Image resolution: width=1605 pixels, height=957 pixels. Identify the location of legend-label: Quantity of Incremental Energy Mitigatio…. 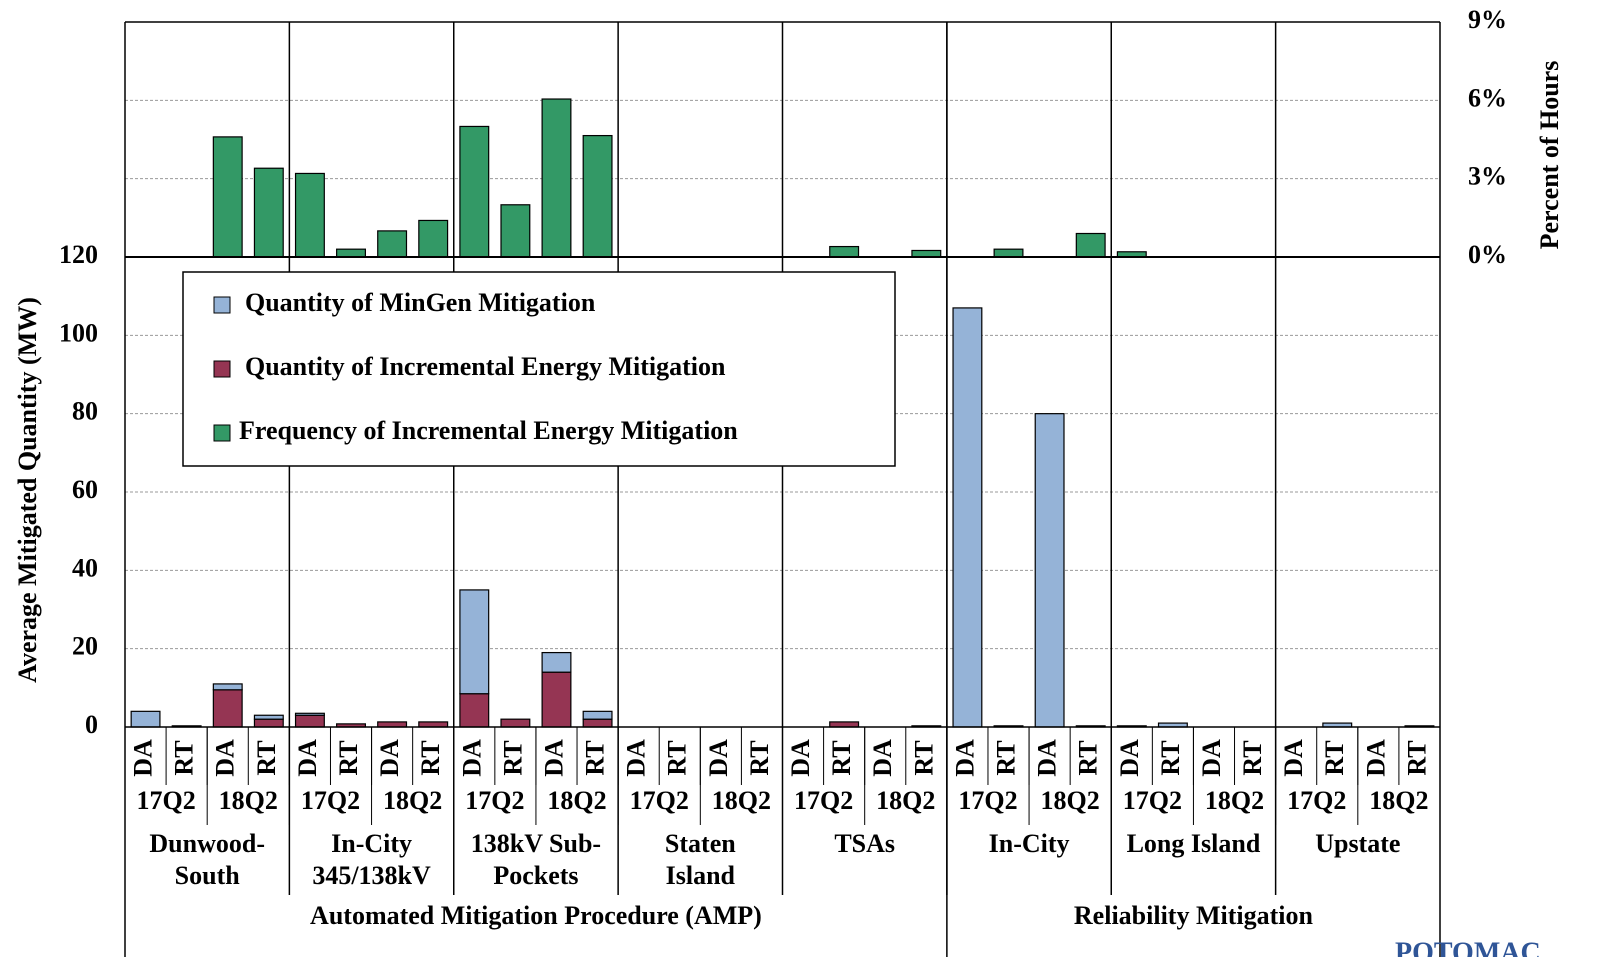
(485, 366).